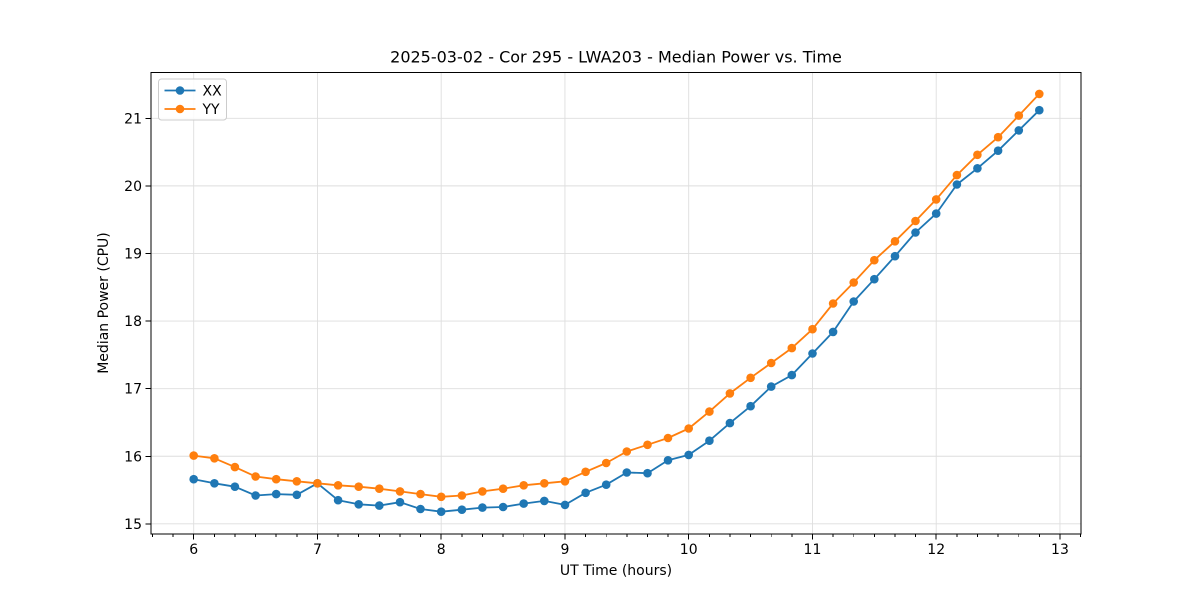 The height and width of the screenshot is (600, 1200). What do you see at coordinates (133, 322) in the screenshot?
I see `y-tick-label: 18` at bounding box center [133, 322].